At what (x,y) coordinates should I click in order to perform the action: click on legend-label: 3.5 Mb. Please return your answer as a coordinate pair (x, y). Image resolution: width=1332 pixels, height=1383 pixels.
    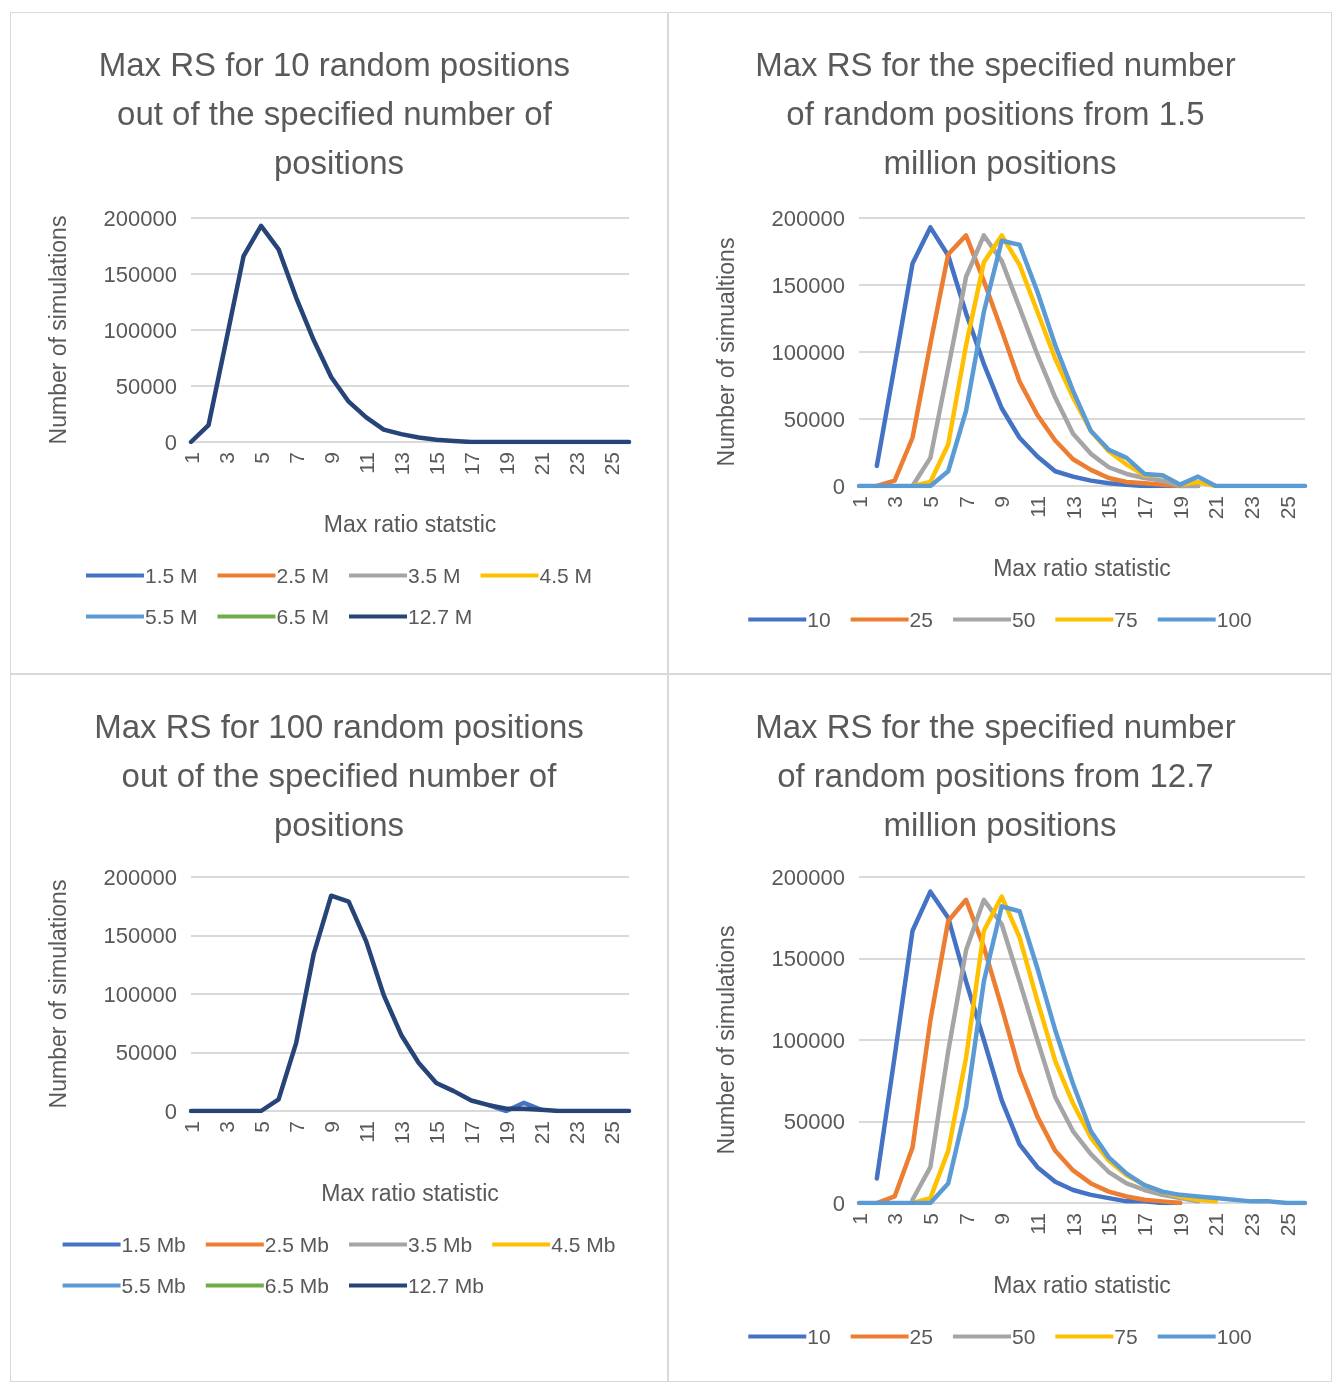
    Looking at the image, I should click on (440, 1244).